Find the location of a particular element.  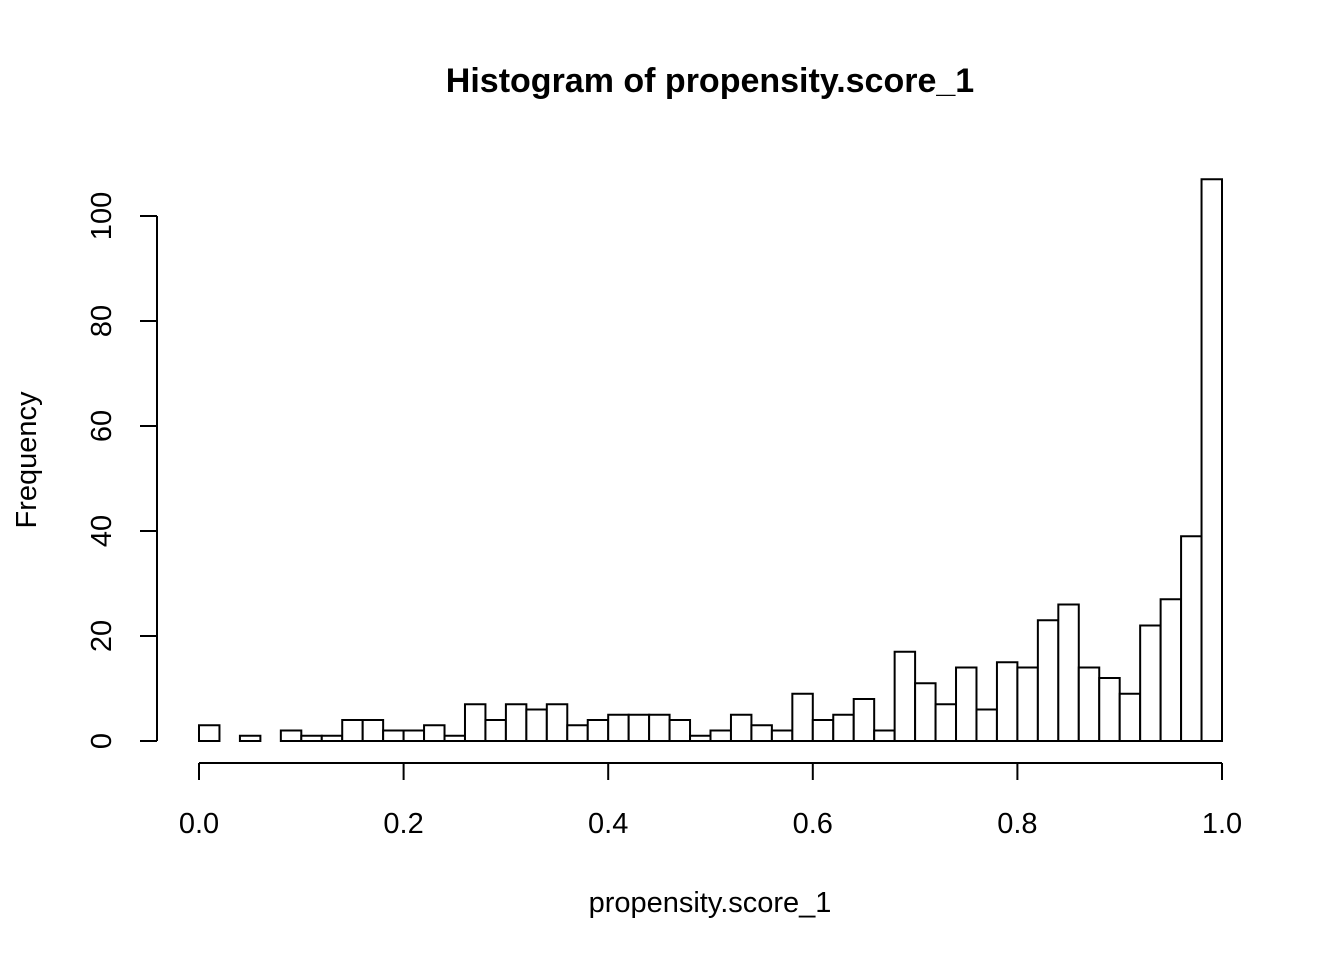

x-tick-label: 0.8 is located at coordinates (1017, 824).